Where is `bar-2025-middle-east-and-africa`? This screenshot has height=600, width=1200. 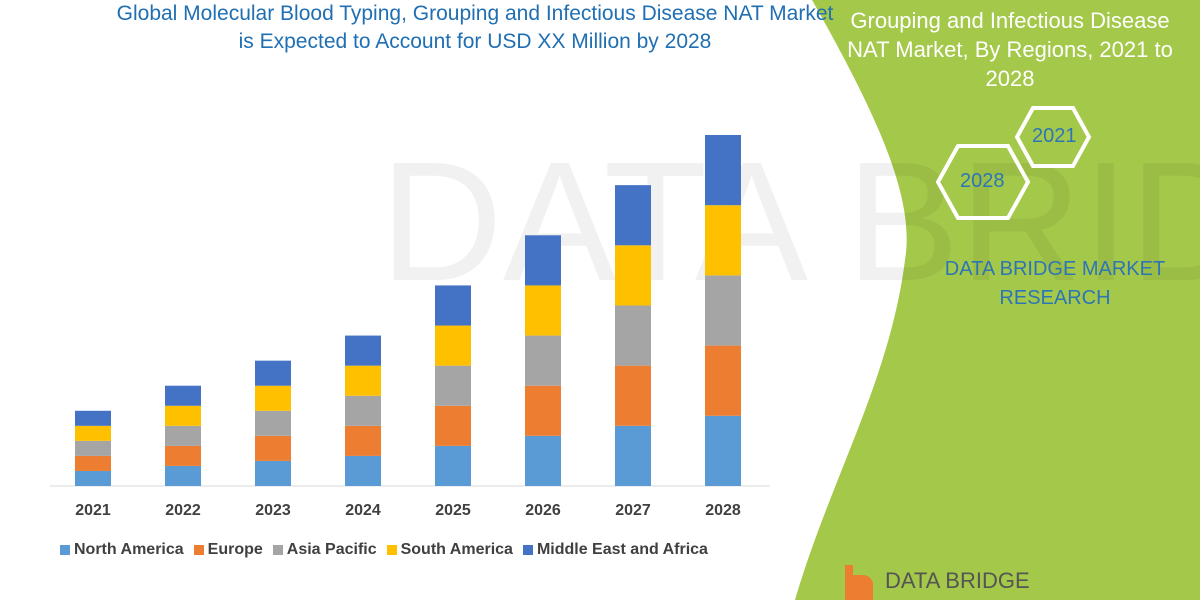
bar-2025-middle-east-and-africa is located at coordinates (453, 305).